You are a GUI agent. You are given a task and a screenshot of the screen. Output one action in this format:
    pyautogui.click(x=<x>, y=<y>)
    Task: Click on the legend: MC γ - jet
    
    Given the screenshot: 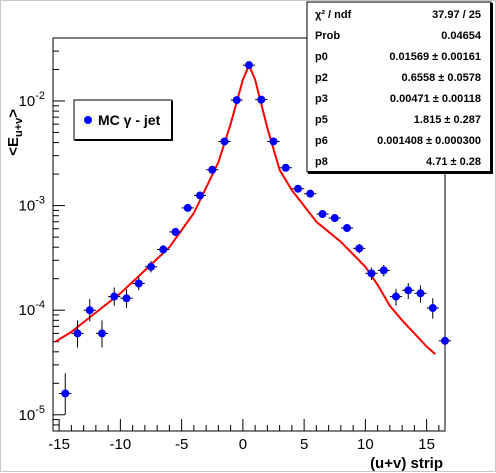 What is the action you would take?
    pyautogui.click(x=123, y=120)
    